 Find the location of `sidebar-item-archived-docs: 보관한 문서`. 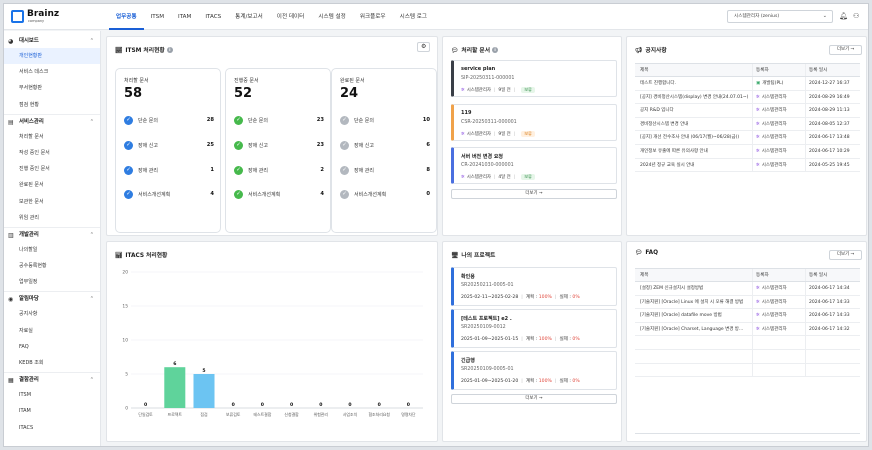

sidebar-item-archived-docs: 보관한 문서 is located at coordinates (31, 201).